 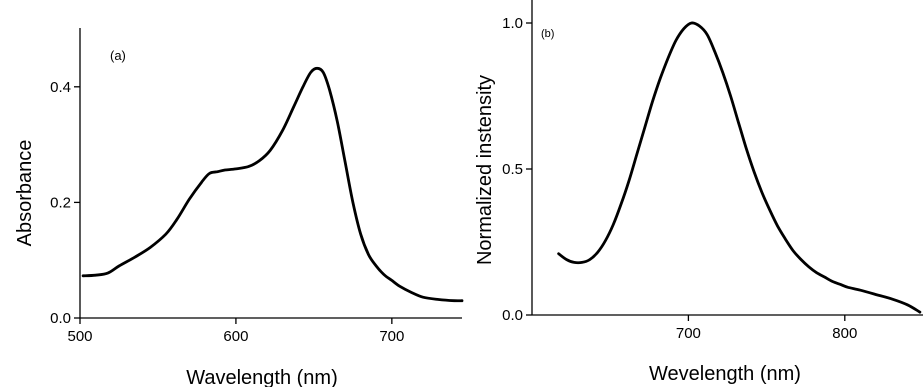 I want to click on x-tick-label: 500, so click(x=79, y=336).